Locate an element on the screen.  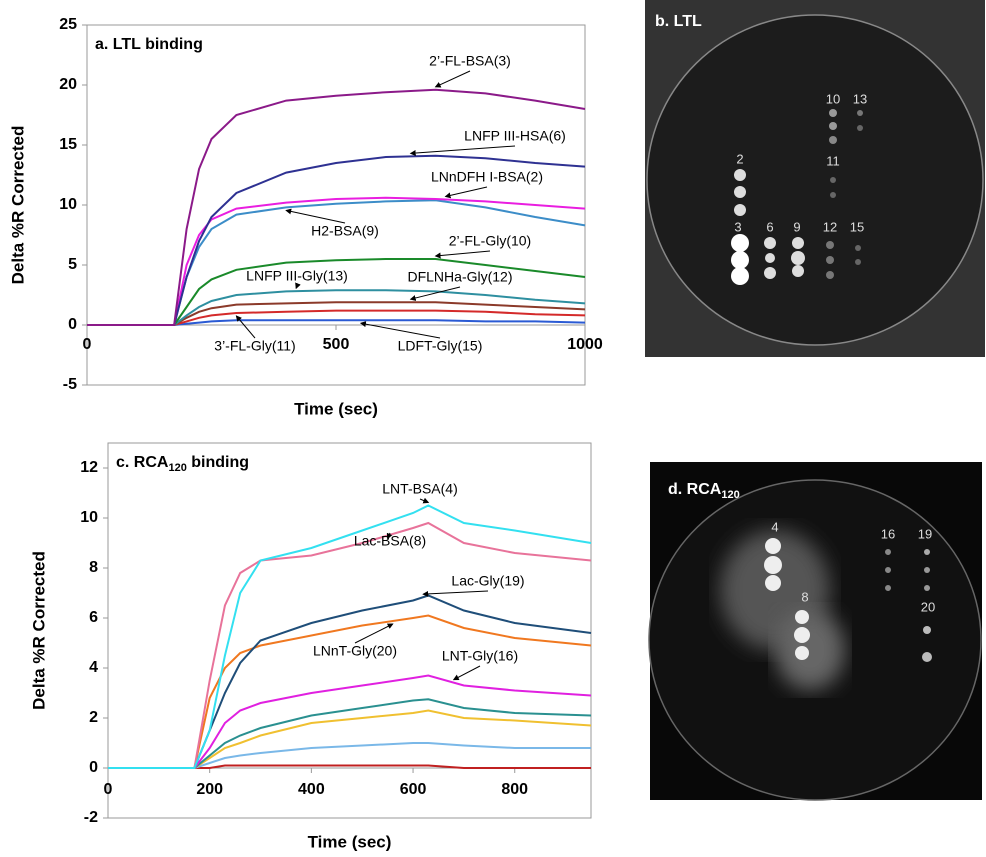
y-tick-label: -2 is located at coordinates (91, 817).